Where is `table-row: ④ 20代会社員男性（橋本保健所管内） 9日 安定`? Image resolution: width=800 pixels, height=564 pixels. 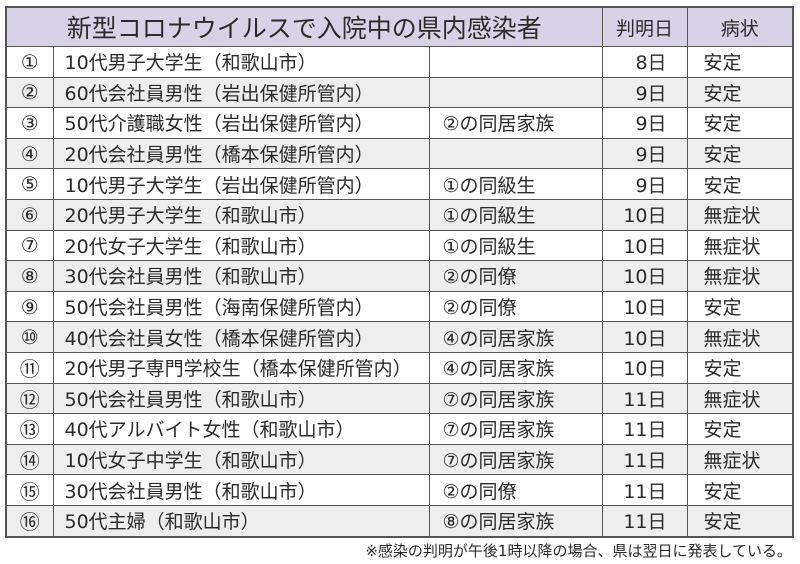
table-row: ④ 20代会社員男性（橋本保健所管内） 9日 安定 is located at coordinates (399, 153).